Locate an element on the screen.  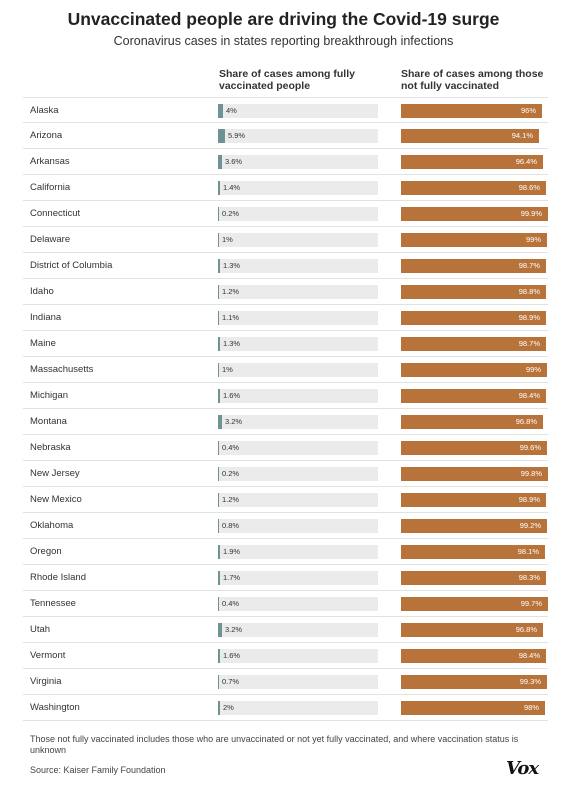
not-vaccinated-bar: 99.6% is located at coordinates (474, 448).